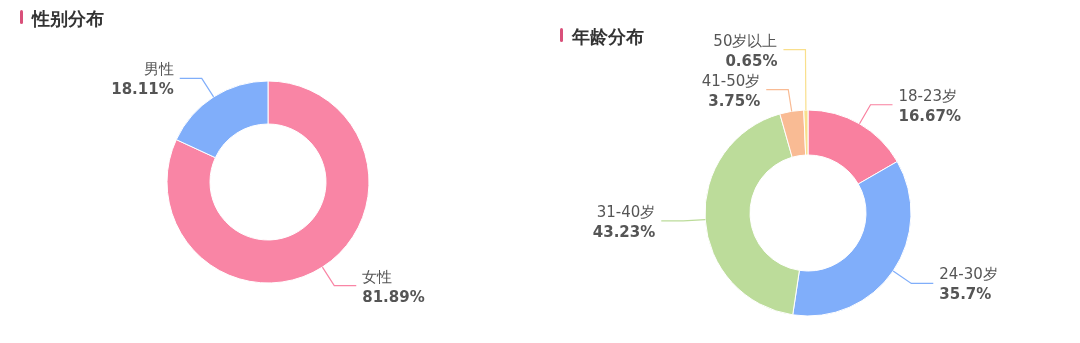  What do you see at coordinates (929, 115) in the screenshot?
I see `data-label: 16.67%` at bounding box center [929, 115].